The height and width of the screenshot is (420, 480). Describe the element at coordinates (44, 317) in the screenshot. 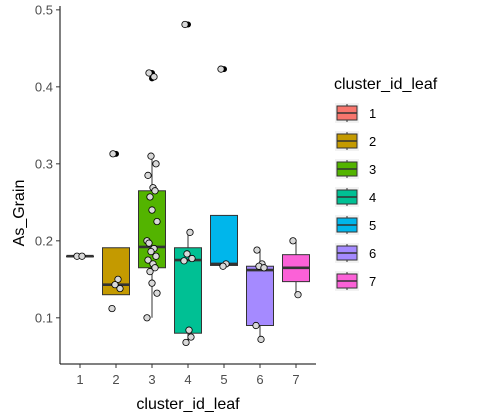

I see `y-tick-label: 0.1` at that location.